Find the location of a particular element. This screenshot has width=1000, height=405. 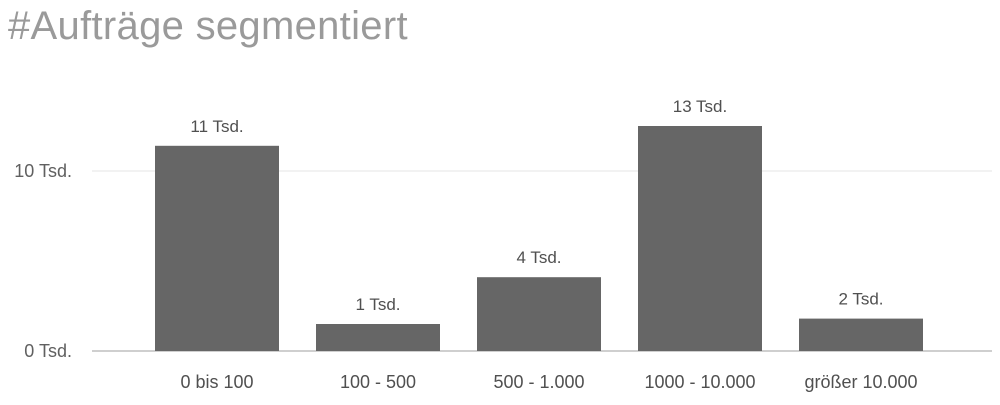

data-label: 11 Tsd. is located at coordinates (216, 126).